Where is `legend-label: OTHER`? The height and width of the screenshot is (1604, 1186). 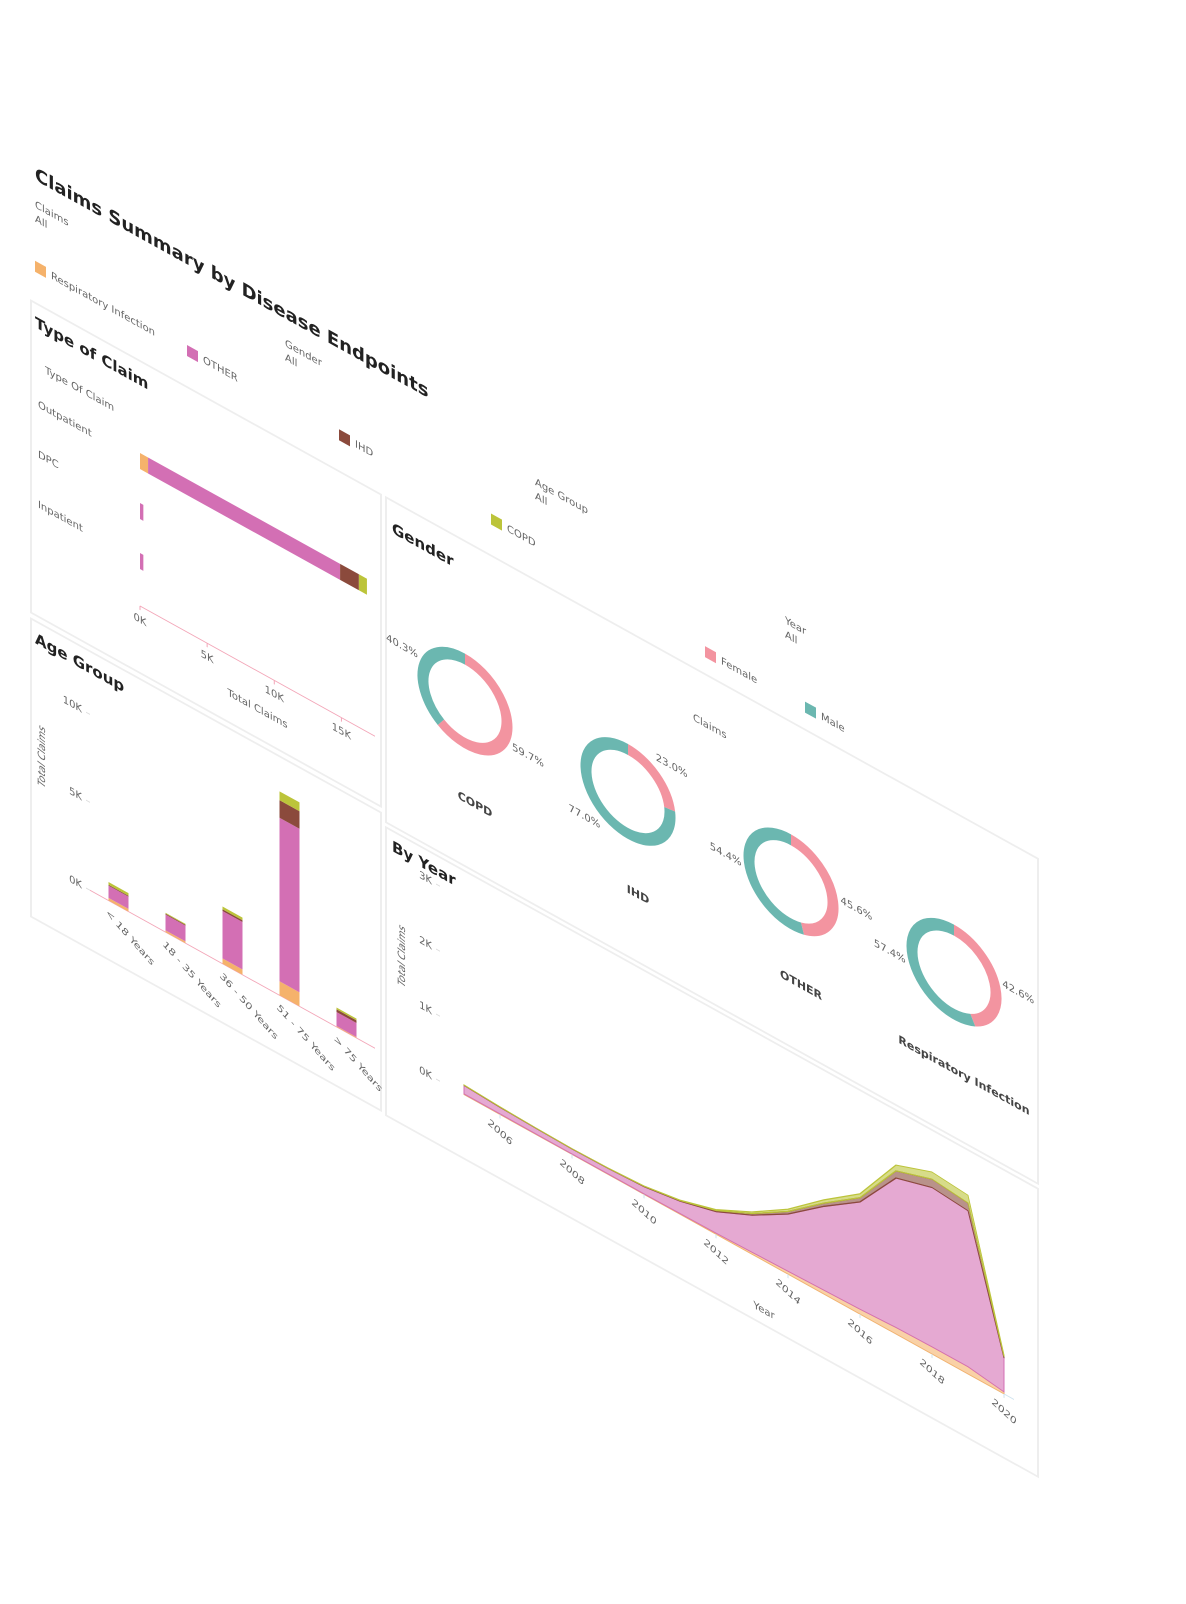
legend-label: OTHER is located at coordinates (220, 369).